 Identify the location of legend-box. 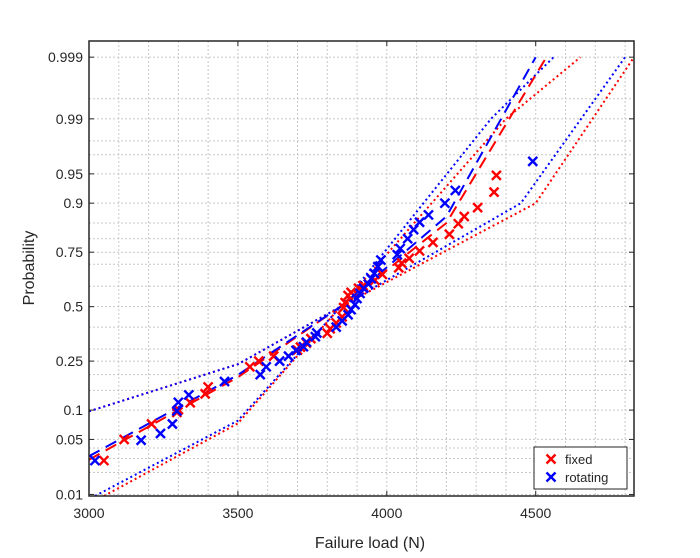
(580, 468).